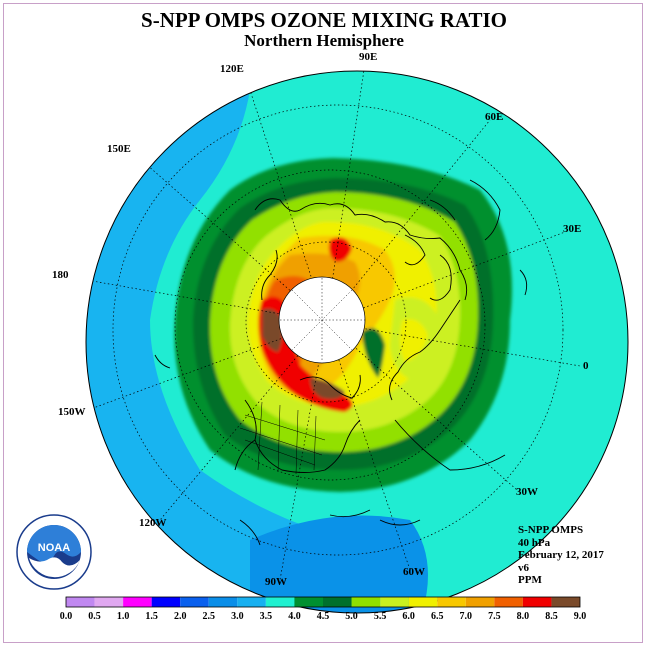 The image size is (648, 648). Describe the element at coordinates (408, 616) in the screenshot. I see `colorbar-tick-label: 6.0` at that location.